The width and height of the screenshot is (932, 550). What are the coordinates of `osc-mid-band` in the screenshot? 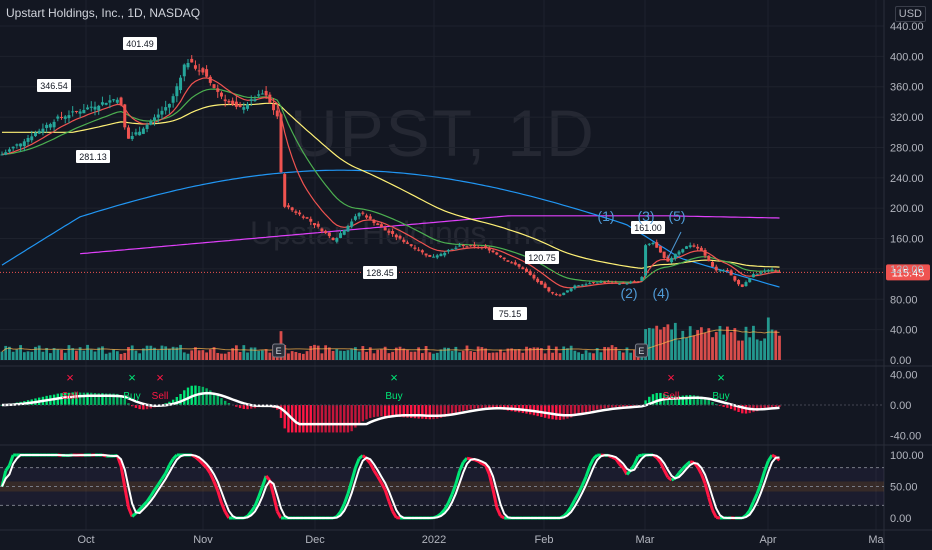 It's located at (442, 486).